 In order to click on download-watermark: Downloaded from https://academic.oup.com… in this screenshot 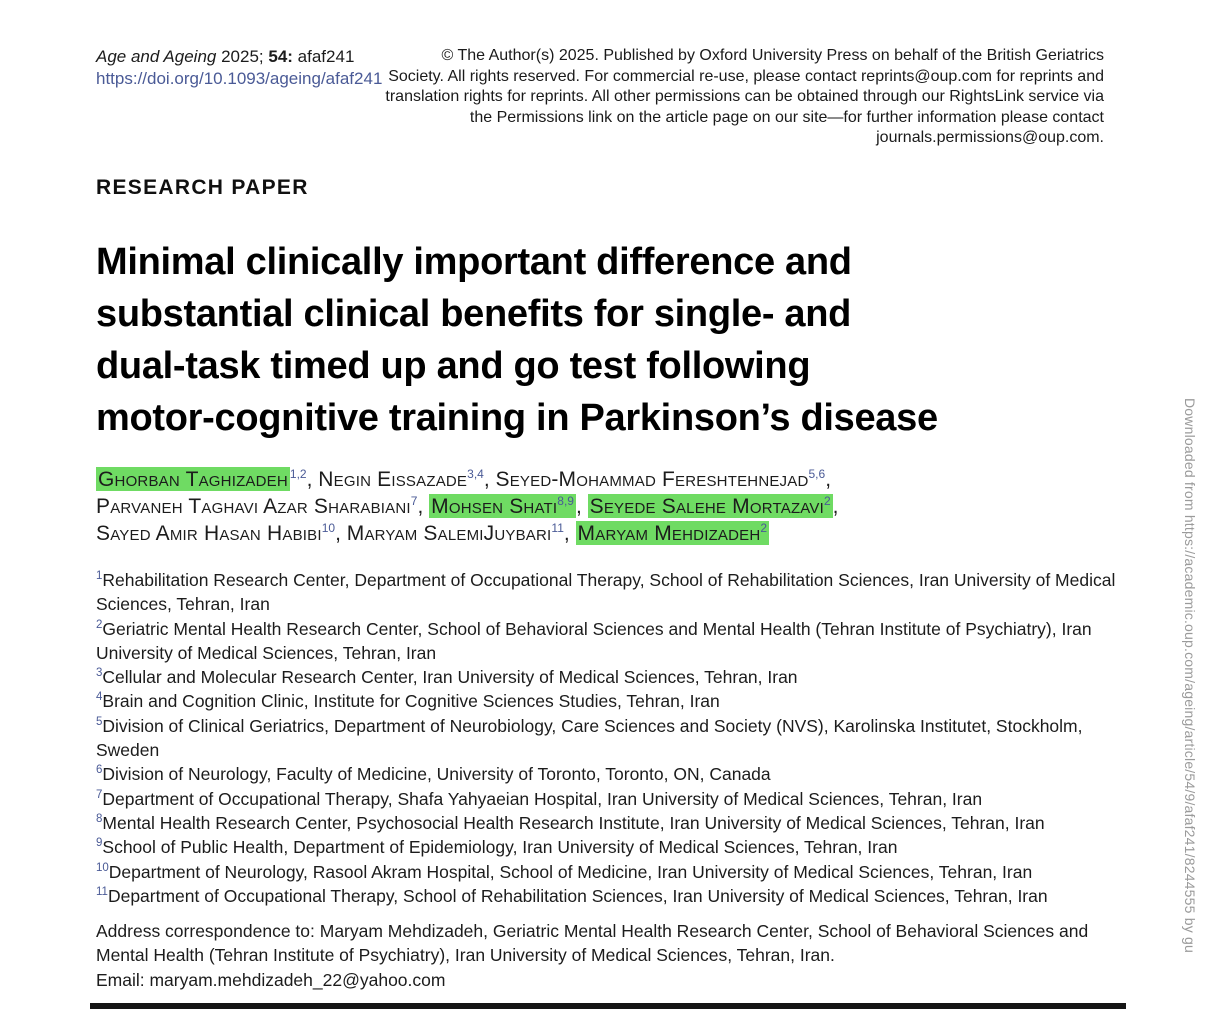, I will do `click(1190, 675)`.